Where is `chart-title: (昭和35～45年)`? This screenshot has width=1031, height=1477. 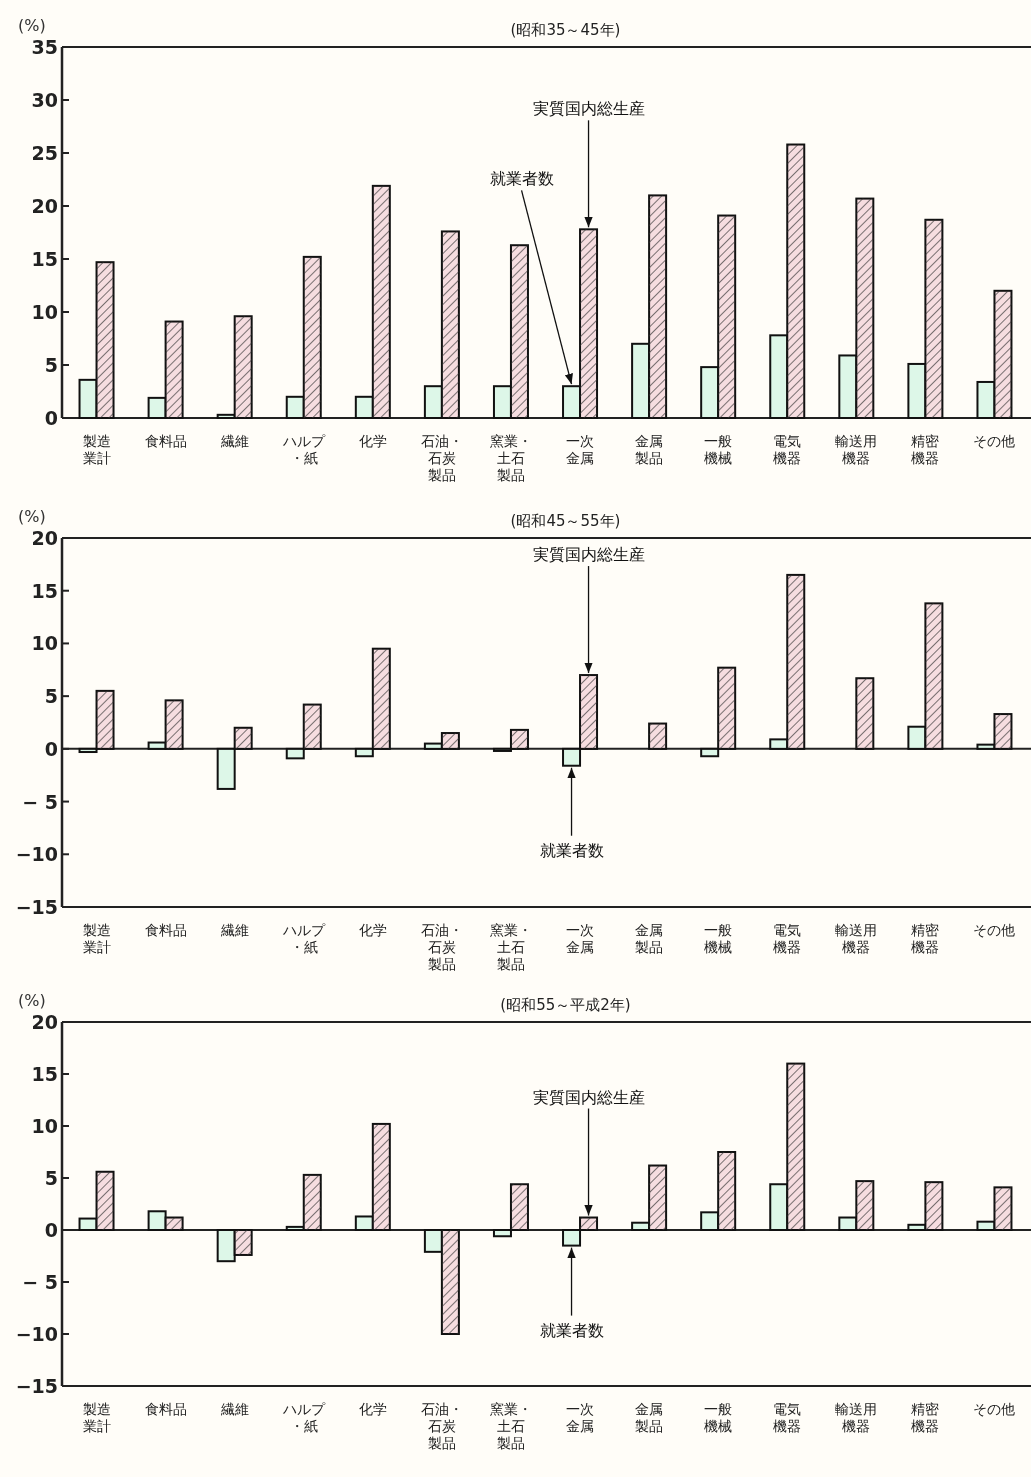 chart-title: (昭和35～45年) is located at coordinates (565, 30).